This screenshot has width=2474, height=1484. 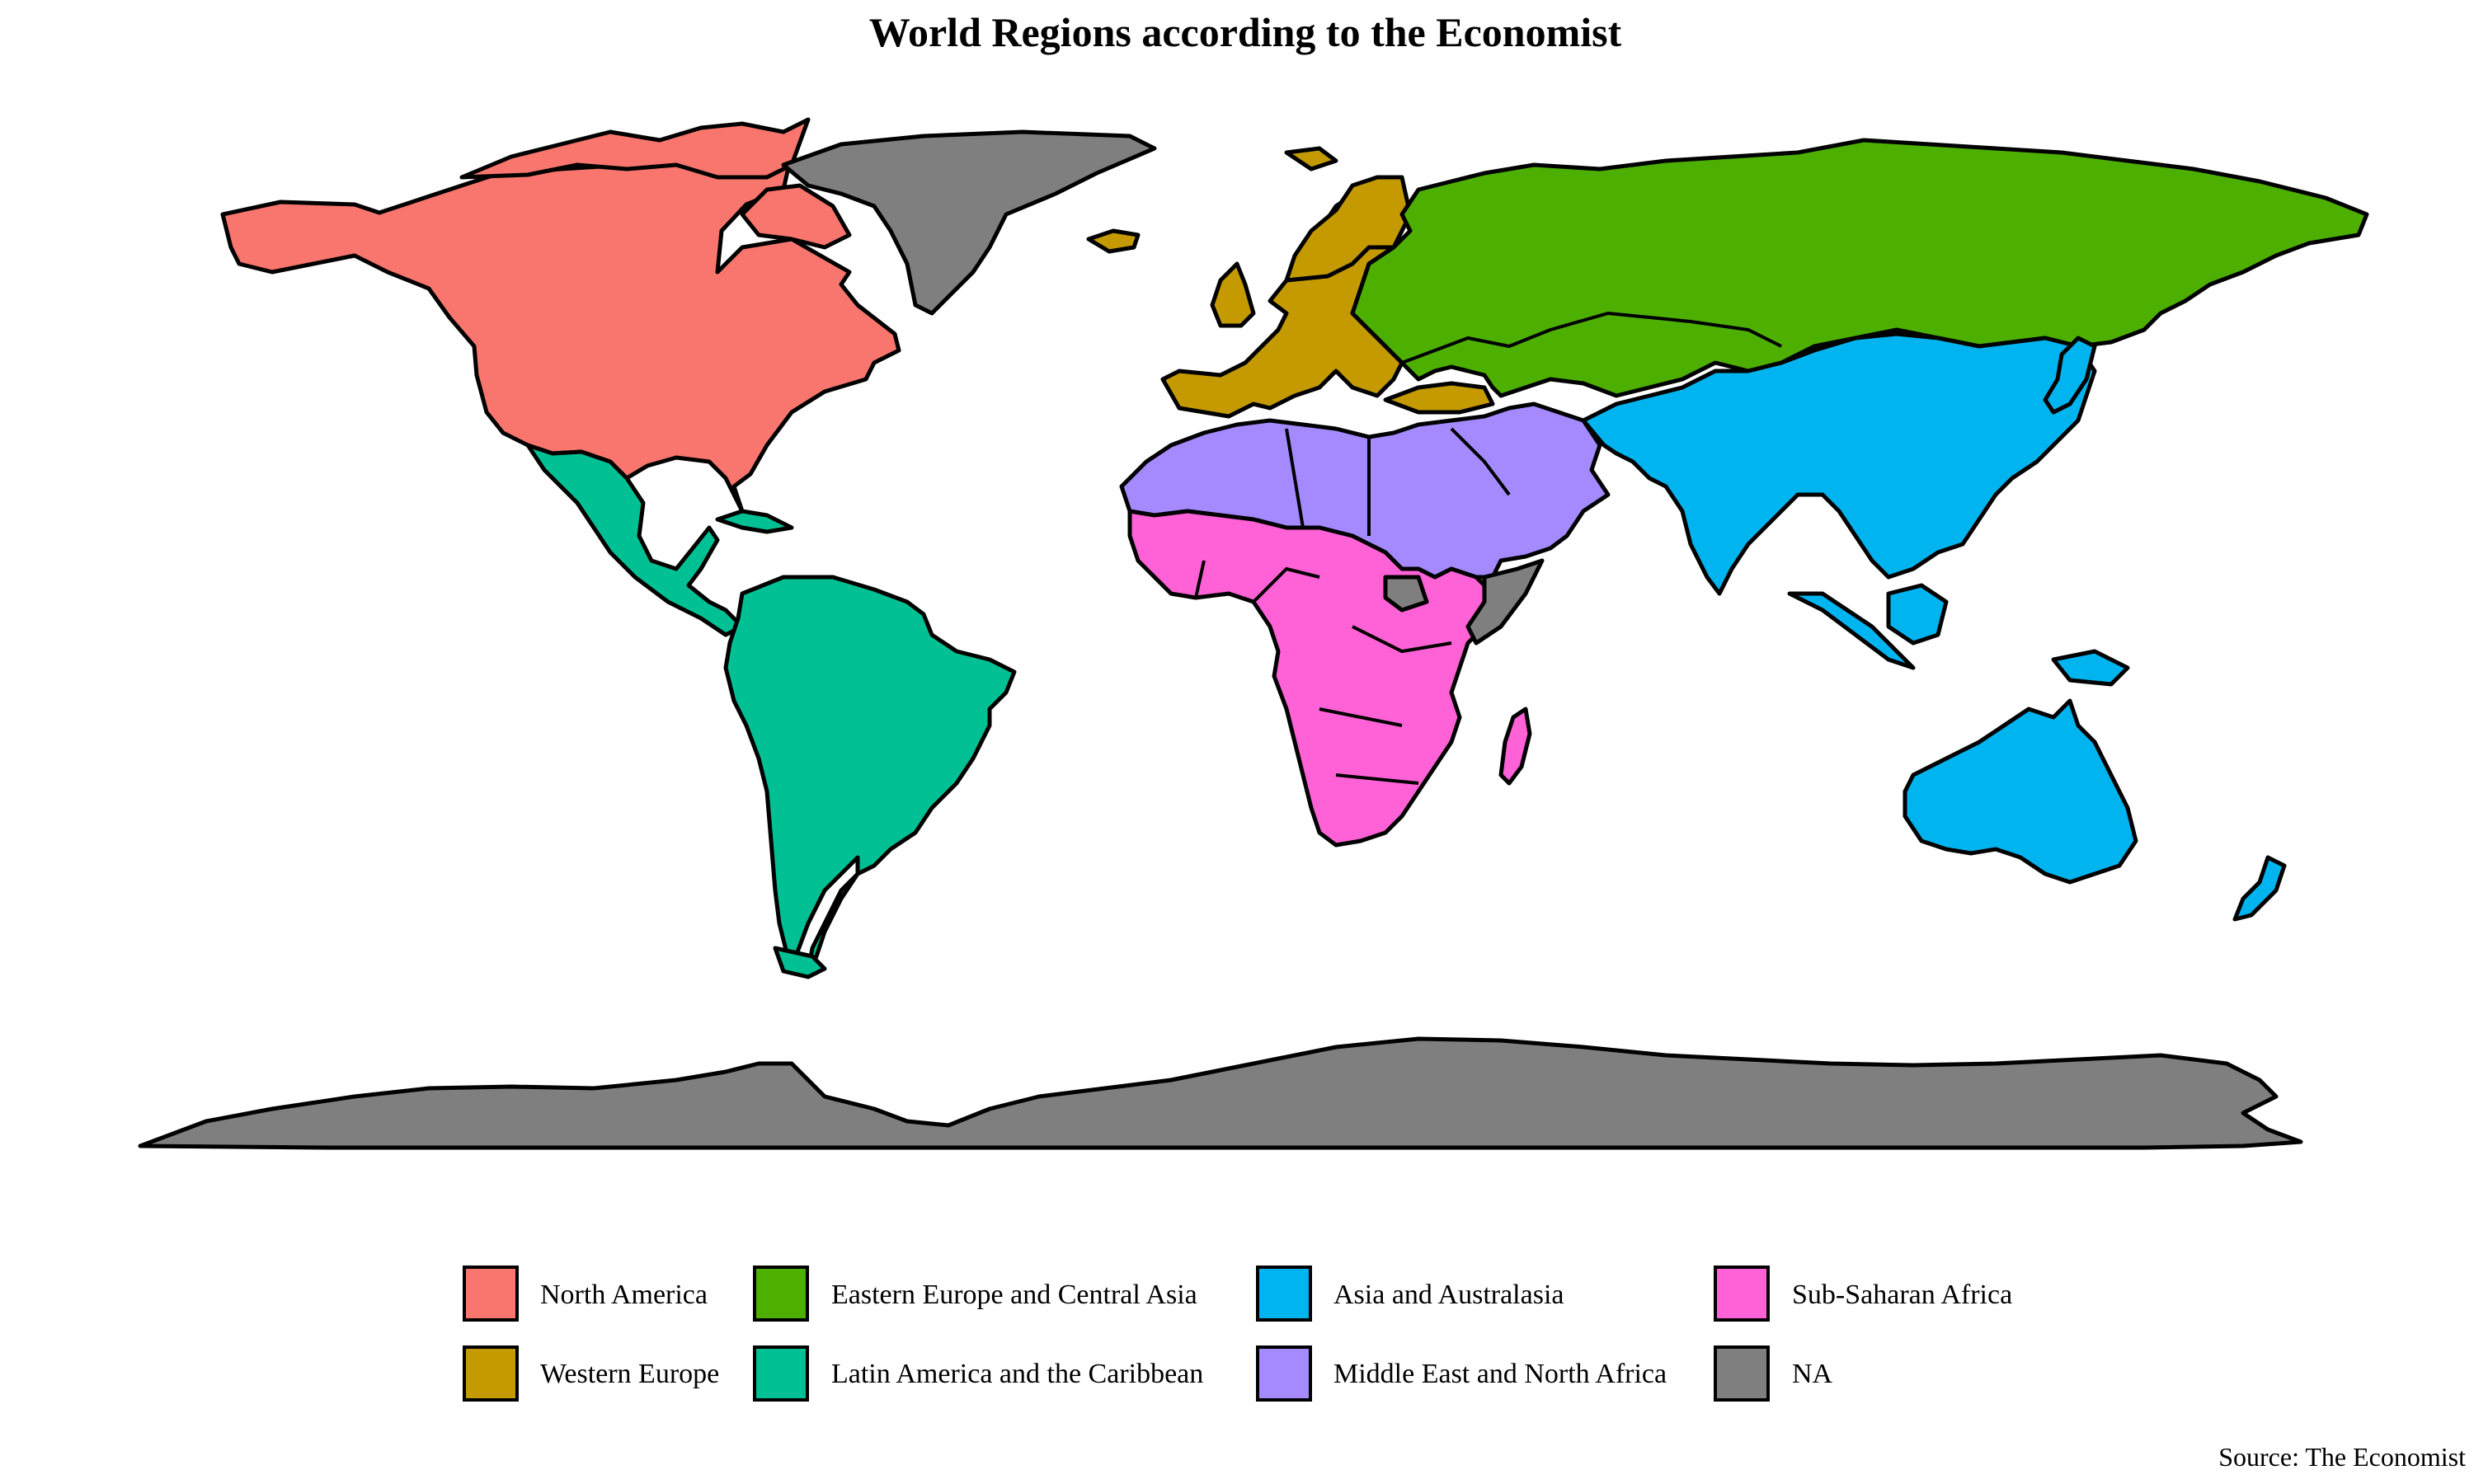 I want to click on region-iceland, so click(x=1113, y=241).